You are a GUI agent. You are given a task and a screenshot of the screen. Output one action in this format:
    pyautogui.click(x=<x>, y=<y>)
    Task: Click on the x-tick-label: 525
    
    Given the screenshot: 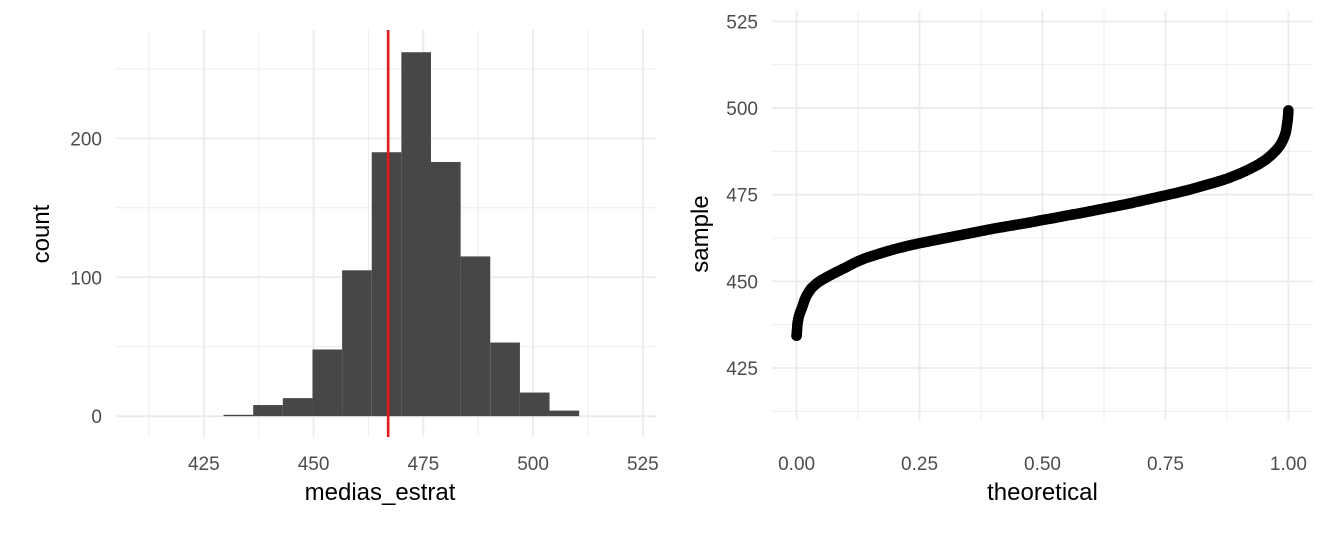 What is the action you would take?
    pyautogui.click(x=643, y=464)
    